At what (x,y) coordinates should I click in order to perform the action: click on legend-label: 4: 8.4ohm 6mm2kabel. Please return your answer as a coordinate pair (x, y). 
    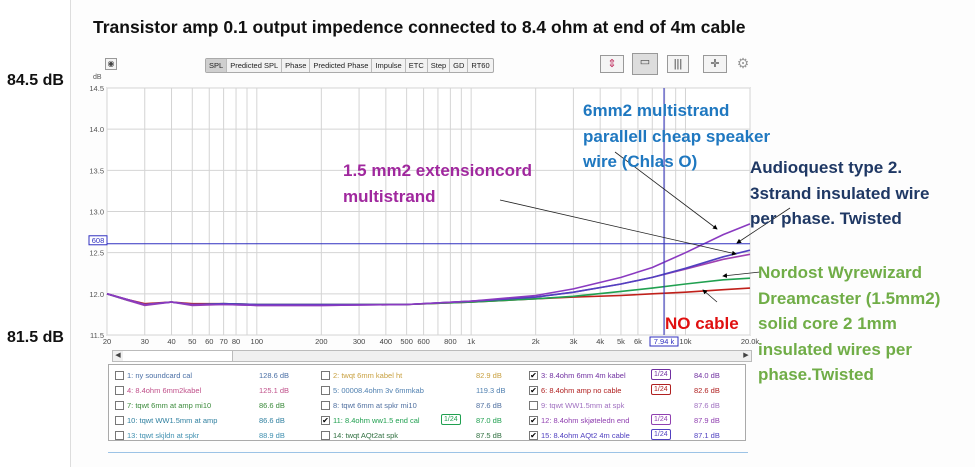
    Looking at the image, I should click on (164, 390).